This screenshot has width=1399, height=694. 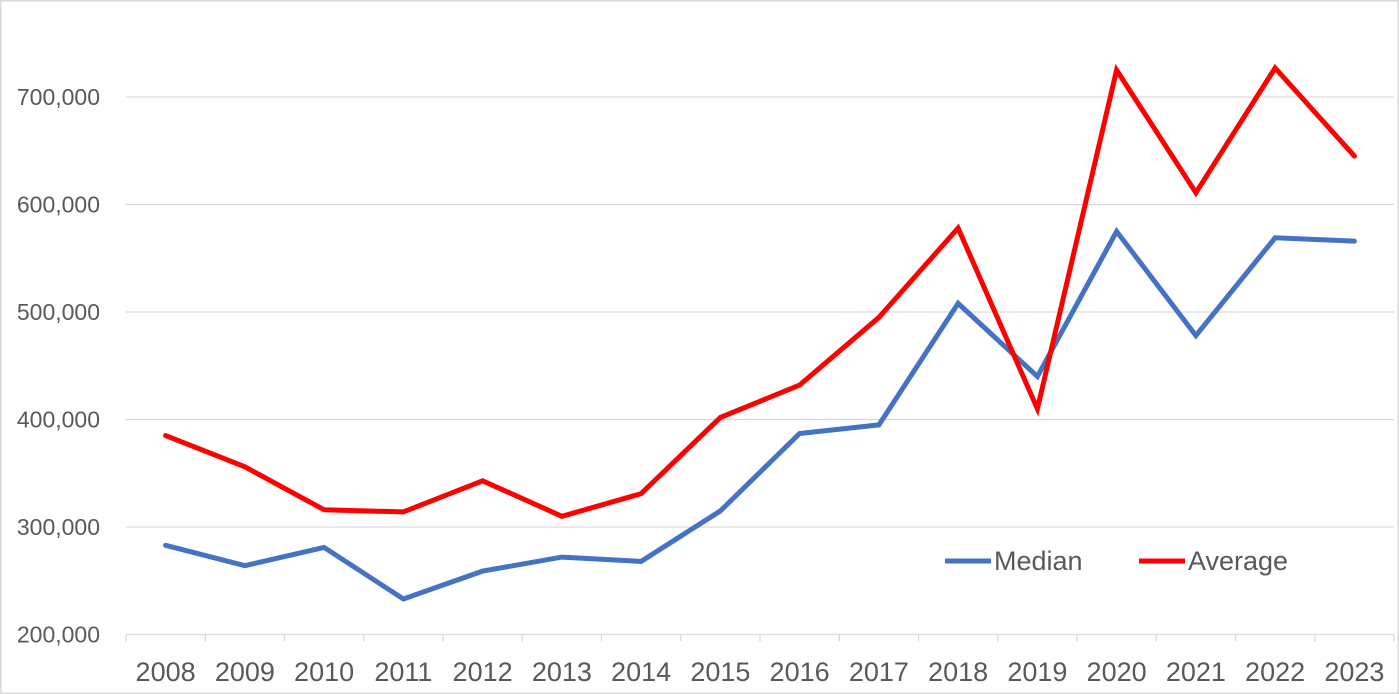 What do you see at coordinates (245, 672) in the screenshot?
I see `x-axis-label: 2009` at bounding box center [245, 672].